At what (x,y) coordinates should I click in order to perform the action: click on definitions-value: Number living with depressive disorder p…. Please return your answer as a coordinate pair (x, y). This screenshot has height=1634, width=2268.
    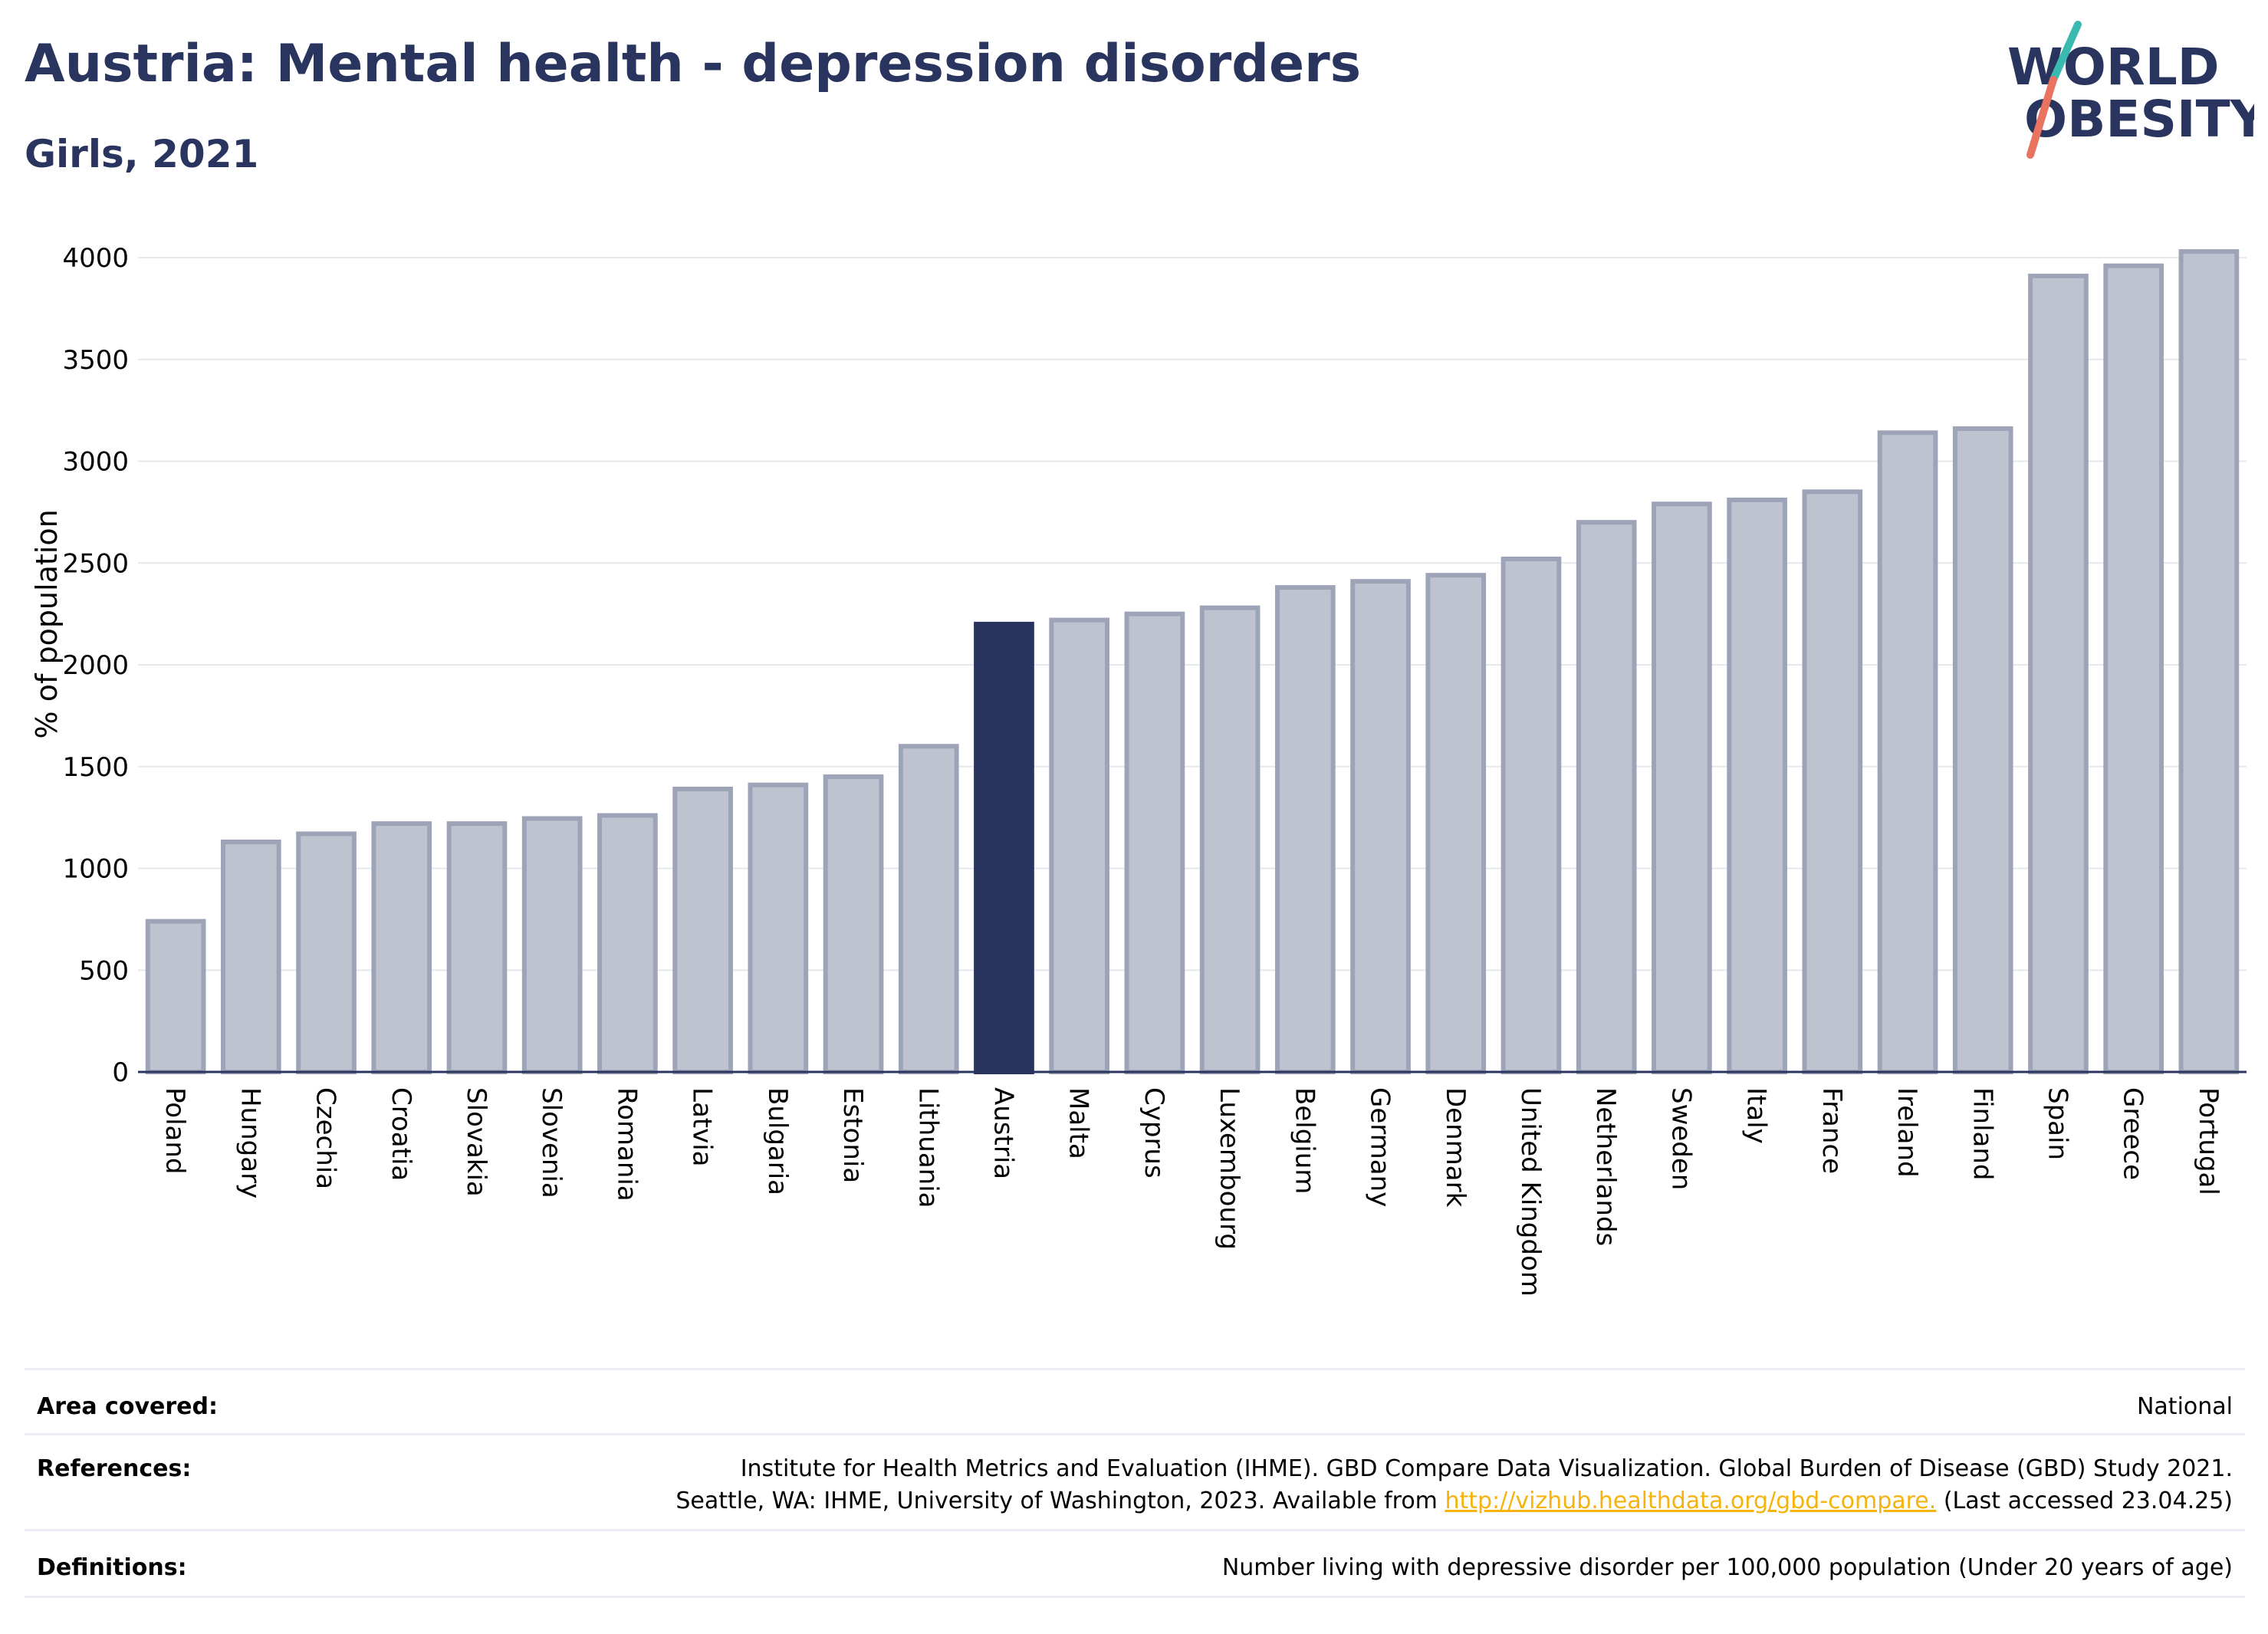
    Looking at the image, I should click on (1727, 1568).